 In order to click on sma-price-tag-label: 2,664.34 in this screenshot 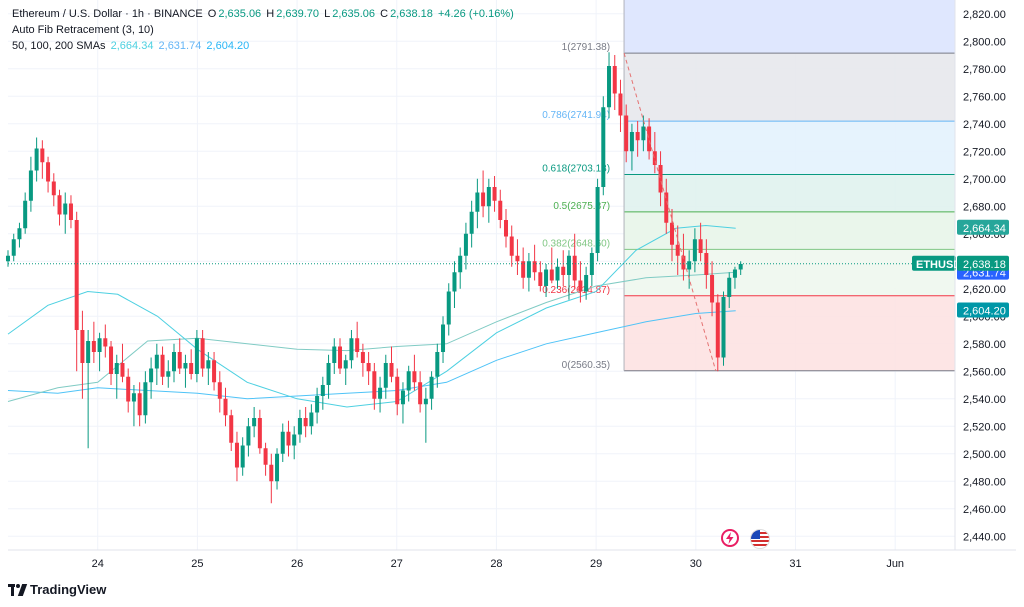, I will do `click(984, 229)`.